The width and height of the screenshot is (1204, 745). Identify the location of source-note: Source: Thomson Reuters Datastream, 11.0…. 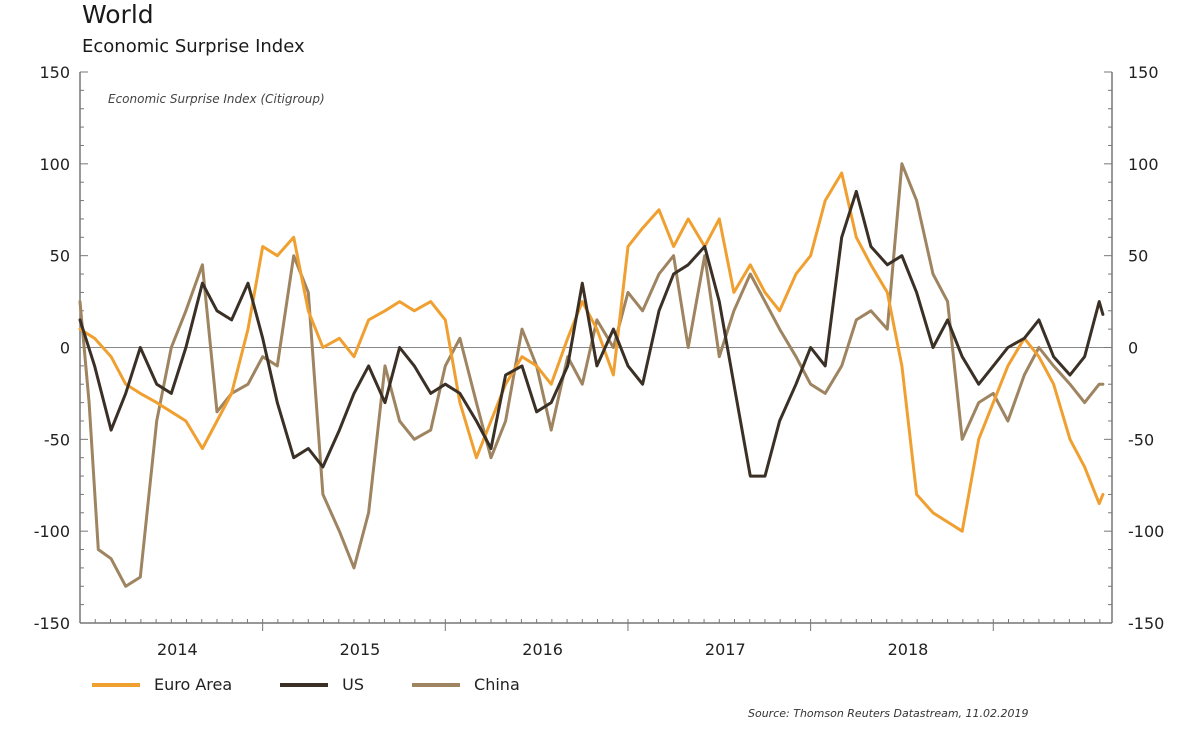
(888, 713).